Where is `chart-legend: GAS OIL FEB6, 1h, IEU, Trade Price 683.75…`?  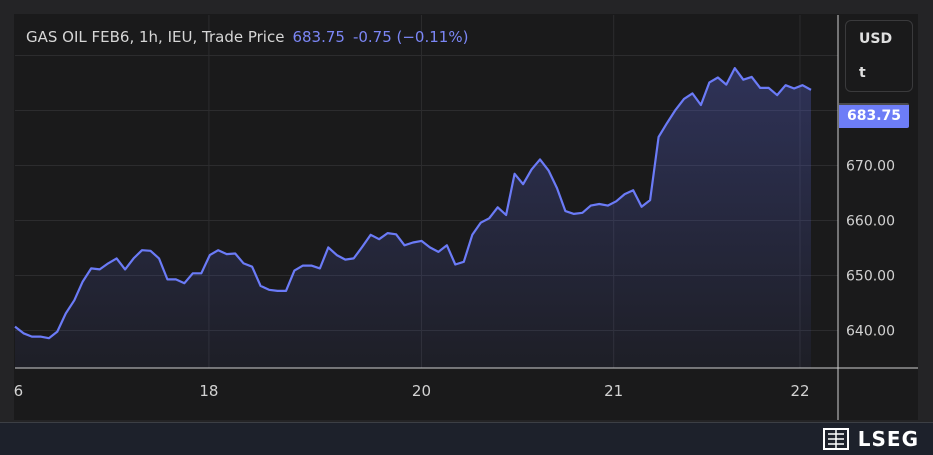
chart-legend: GAS OIL FEB6, 1h, IEU, Trade Price 683.75… is located at coordinates (247, 37).